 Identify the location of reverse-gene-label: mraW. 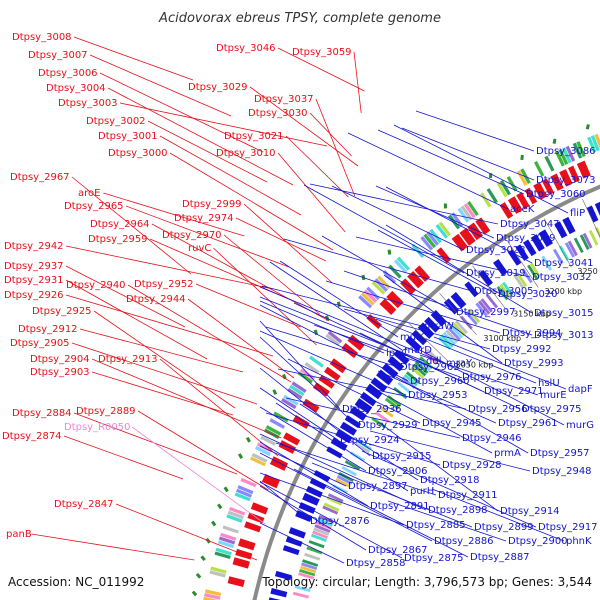
(439, 326).